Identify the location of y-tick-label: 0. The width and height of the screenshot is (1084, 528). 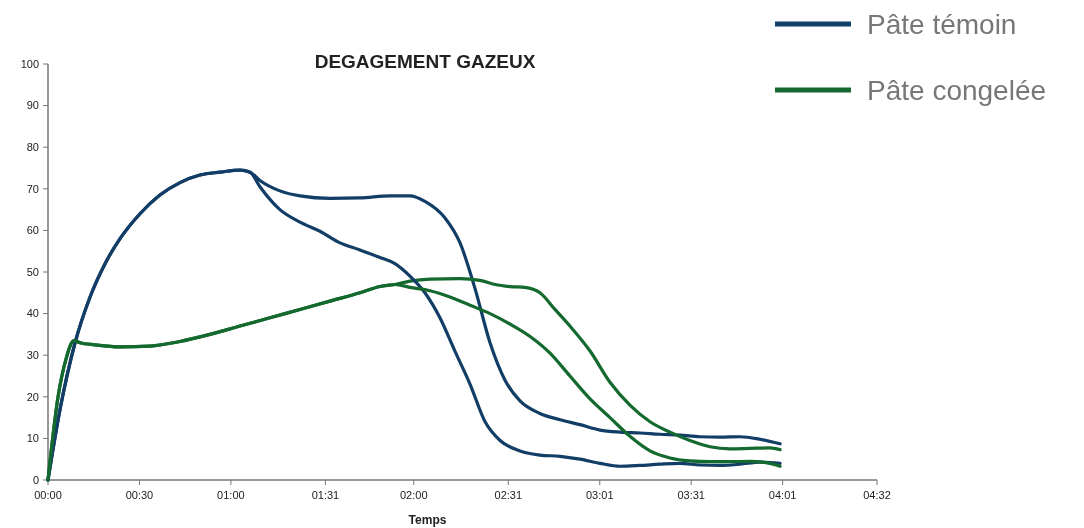
(35, 479).